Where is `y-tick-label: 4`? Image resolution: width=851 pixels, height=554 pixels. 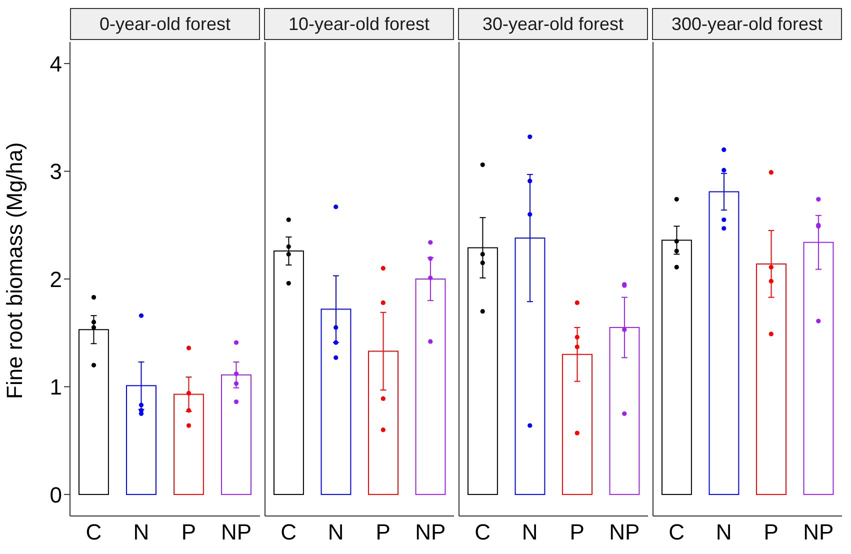
y-tick-label: 4 is located at coordinates (56, 63).